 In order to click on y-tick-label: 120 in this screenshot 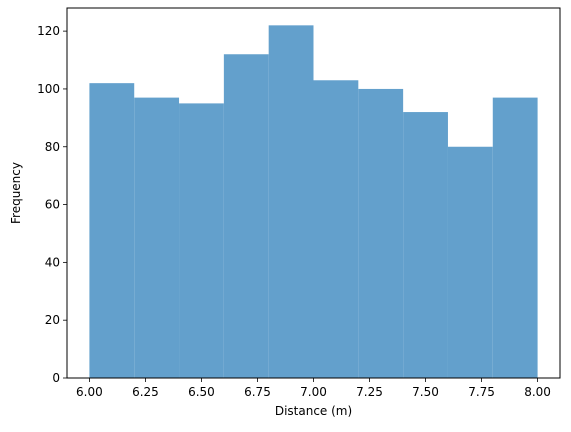, I will do `click(48, 31)`.